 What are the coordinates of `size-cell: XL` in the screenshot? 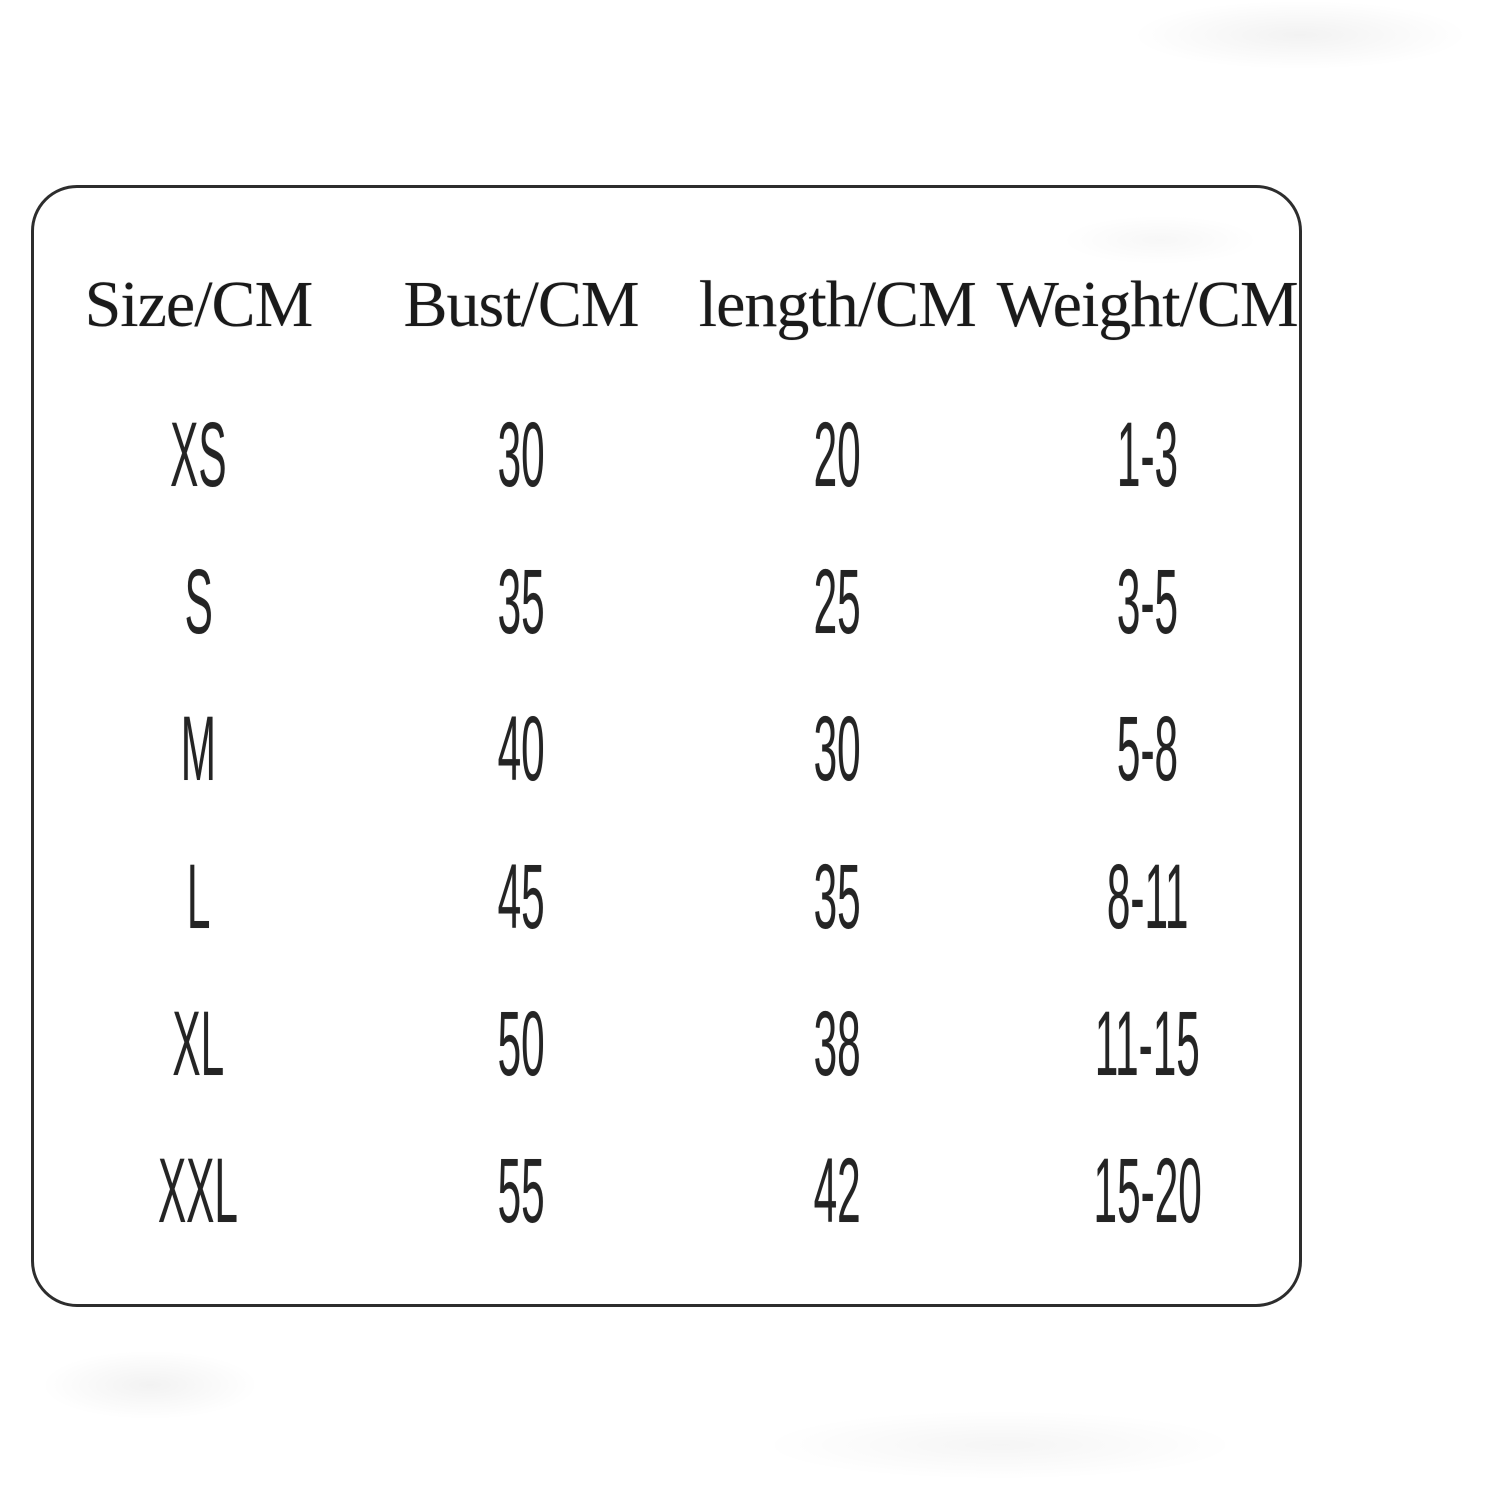 It's located at (198, 1044).